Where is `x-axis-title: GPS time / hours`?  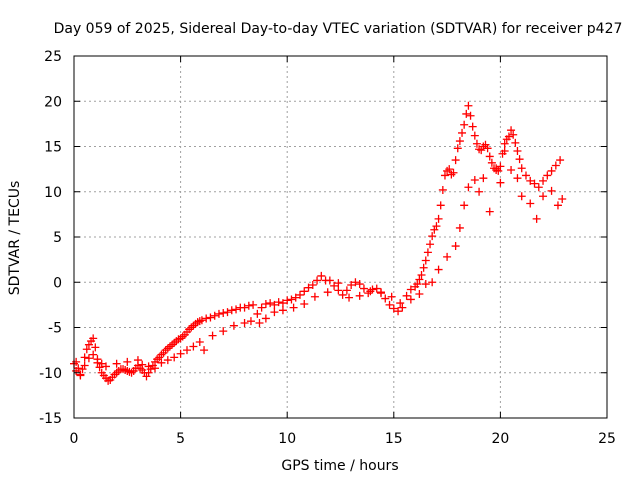
x-axis-title: GPS time / hours is located at coordinates (339, 466).